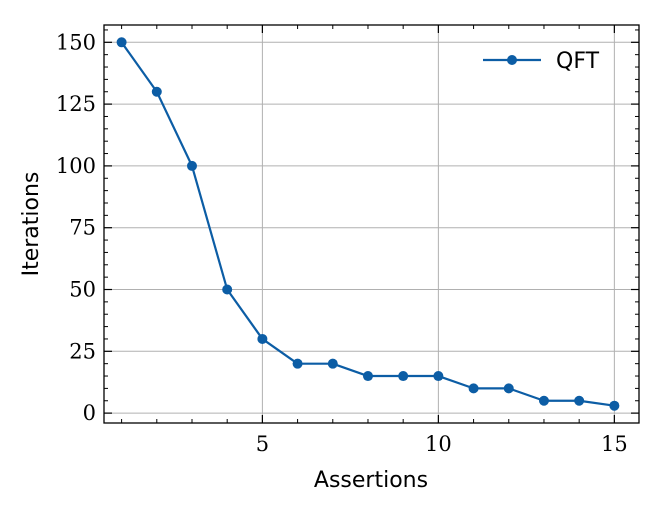  I want to click on legend-label: QFT, so click(578, 61).